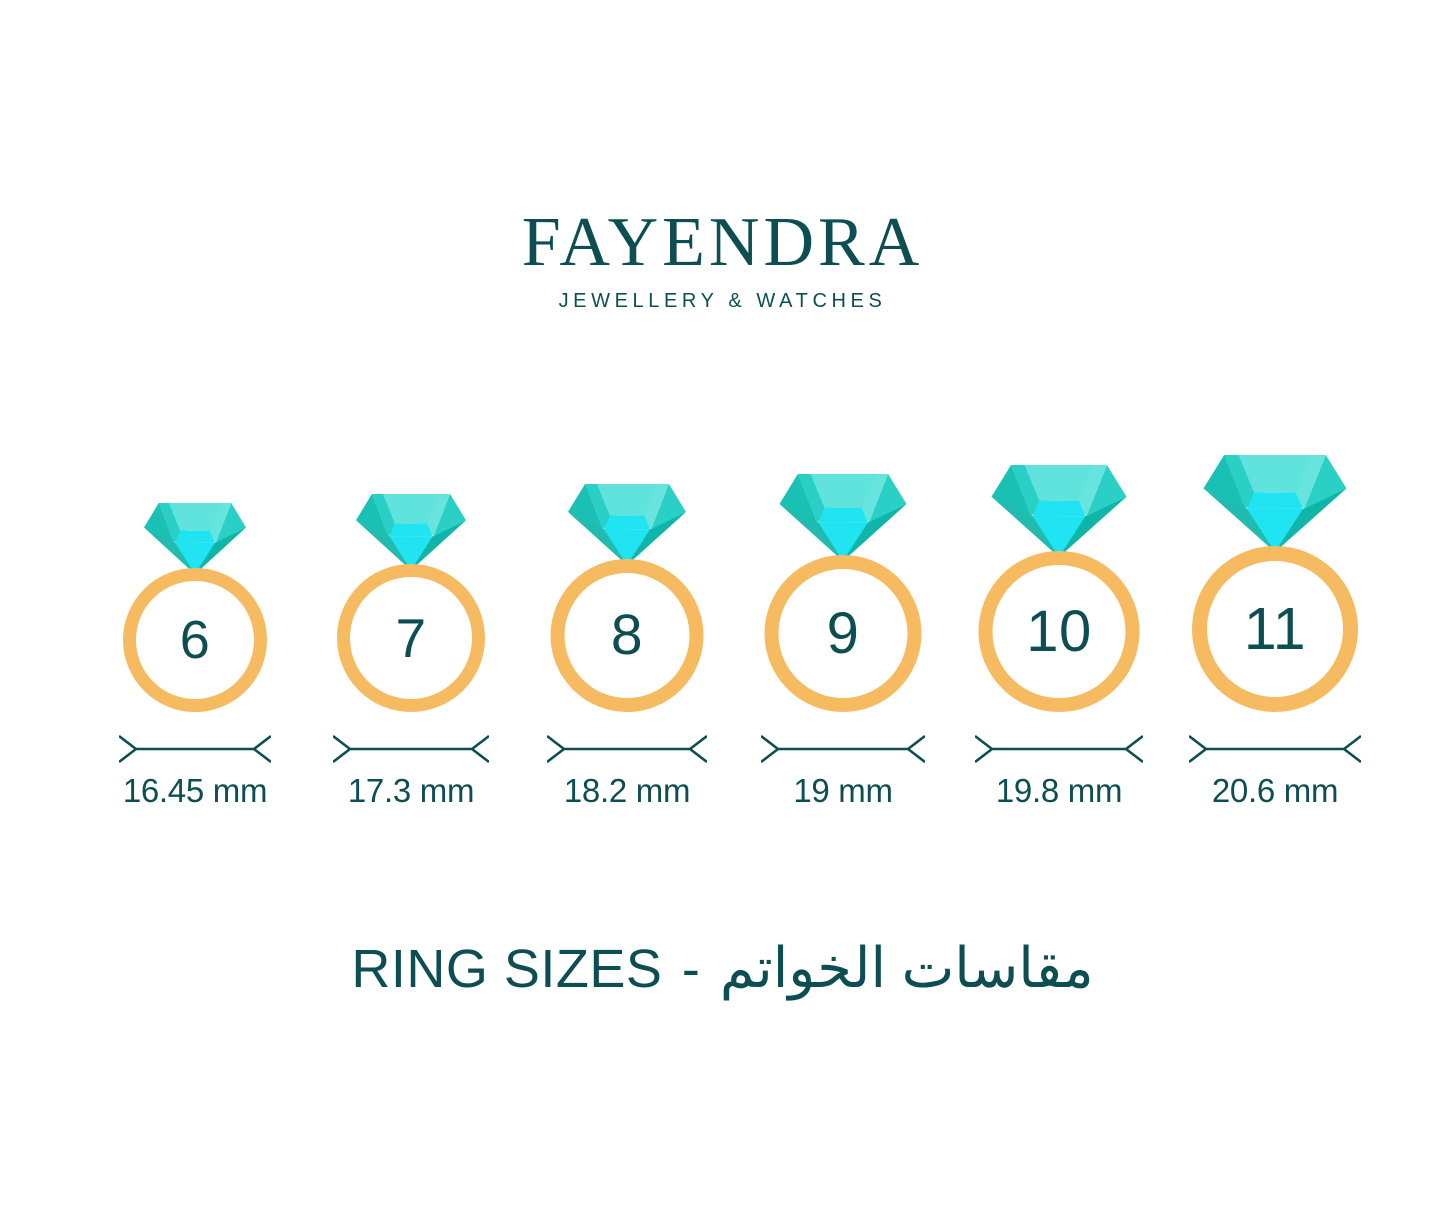 The width and height of the screenshot is (1445, 1205). I want to click on ring-band-icon: 6, so click(195, 640).